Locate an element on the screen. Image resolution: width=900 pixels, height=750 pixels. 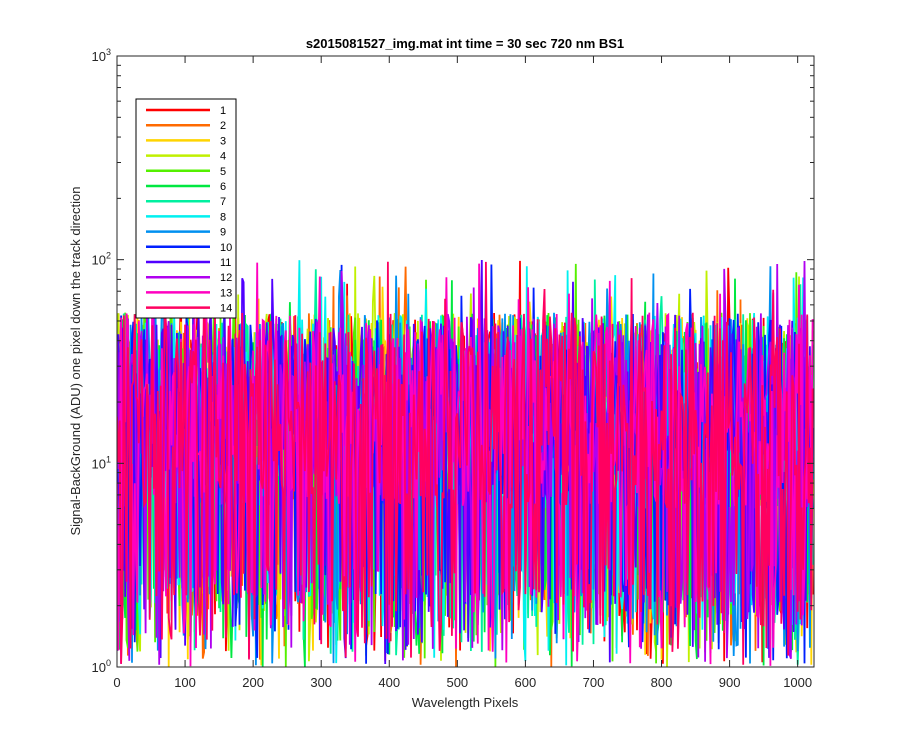
legend-label-9: 9 is located at coordinates (223, 233).